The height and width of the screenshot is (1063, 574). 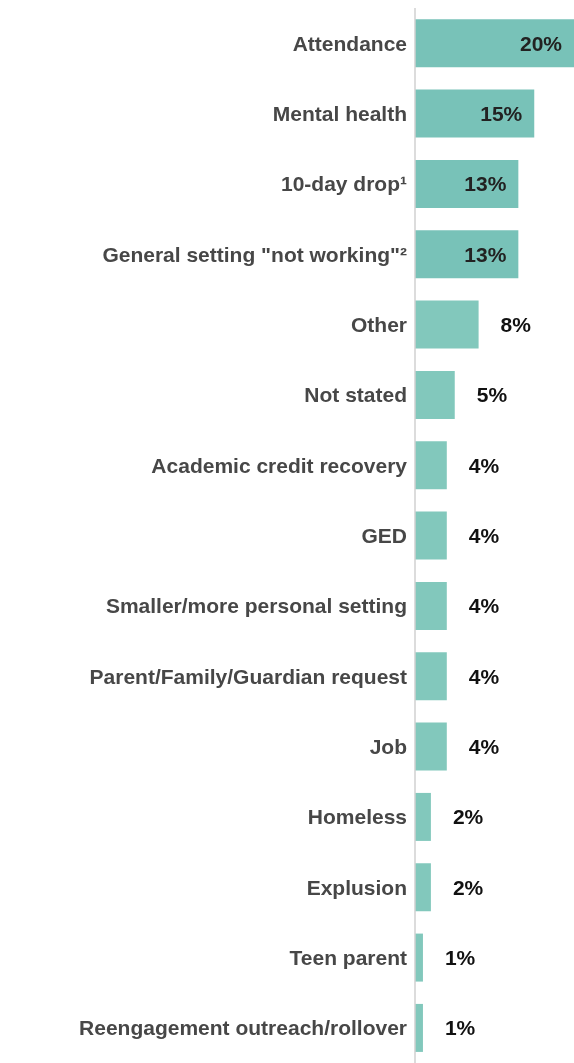 What do you see at coordinates (356, 887) in the screenshot?
I see `y-tick-label: Explusion` at bounding box center [356, 887].